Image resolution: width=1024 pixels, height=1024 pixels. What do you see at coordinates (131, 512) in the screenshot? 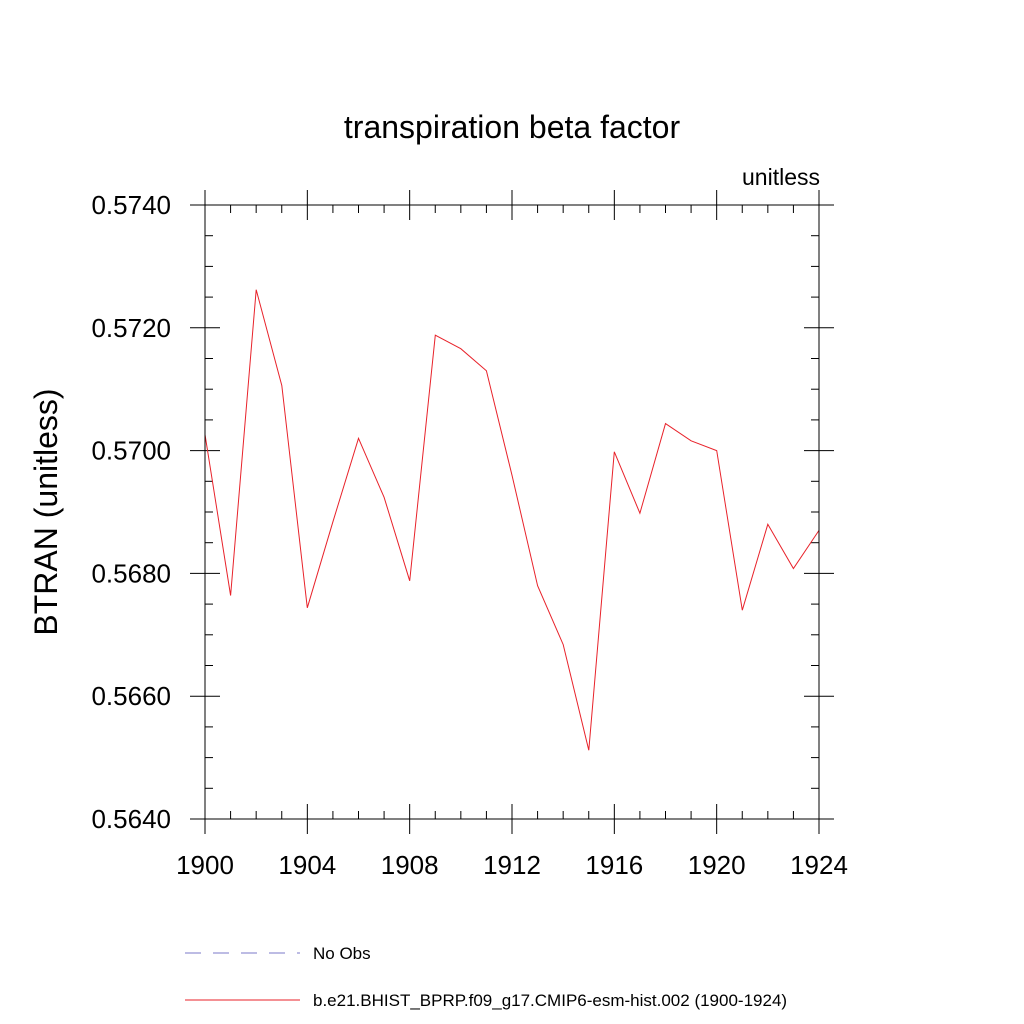
I see `y-tick-labels: 0.5640 0.5660 0.5680 0.5700 0.5720 0.5740` at bounding box center [131, 512].